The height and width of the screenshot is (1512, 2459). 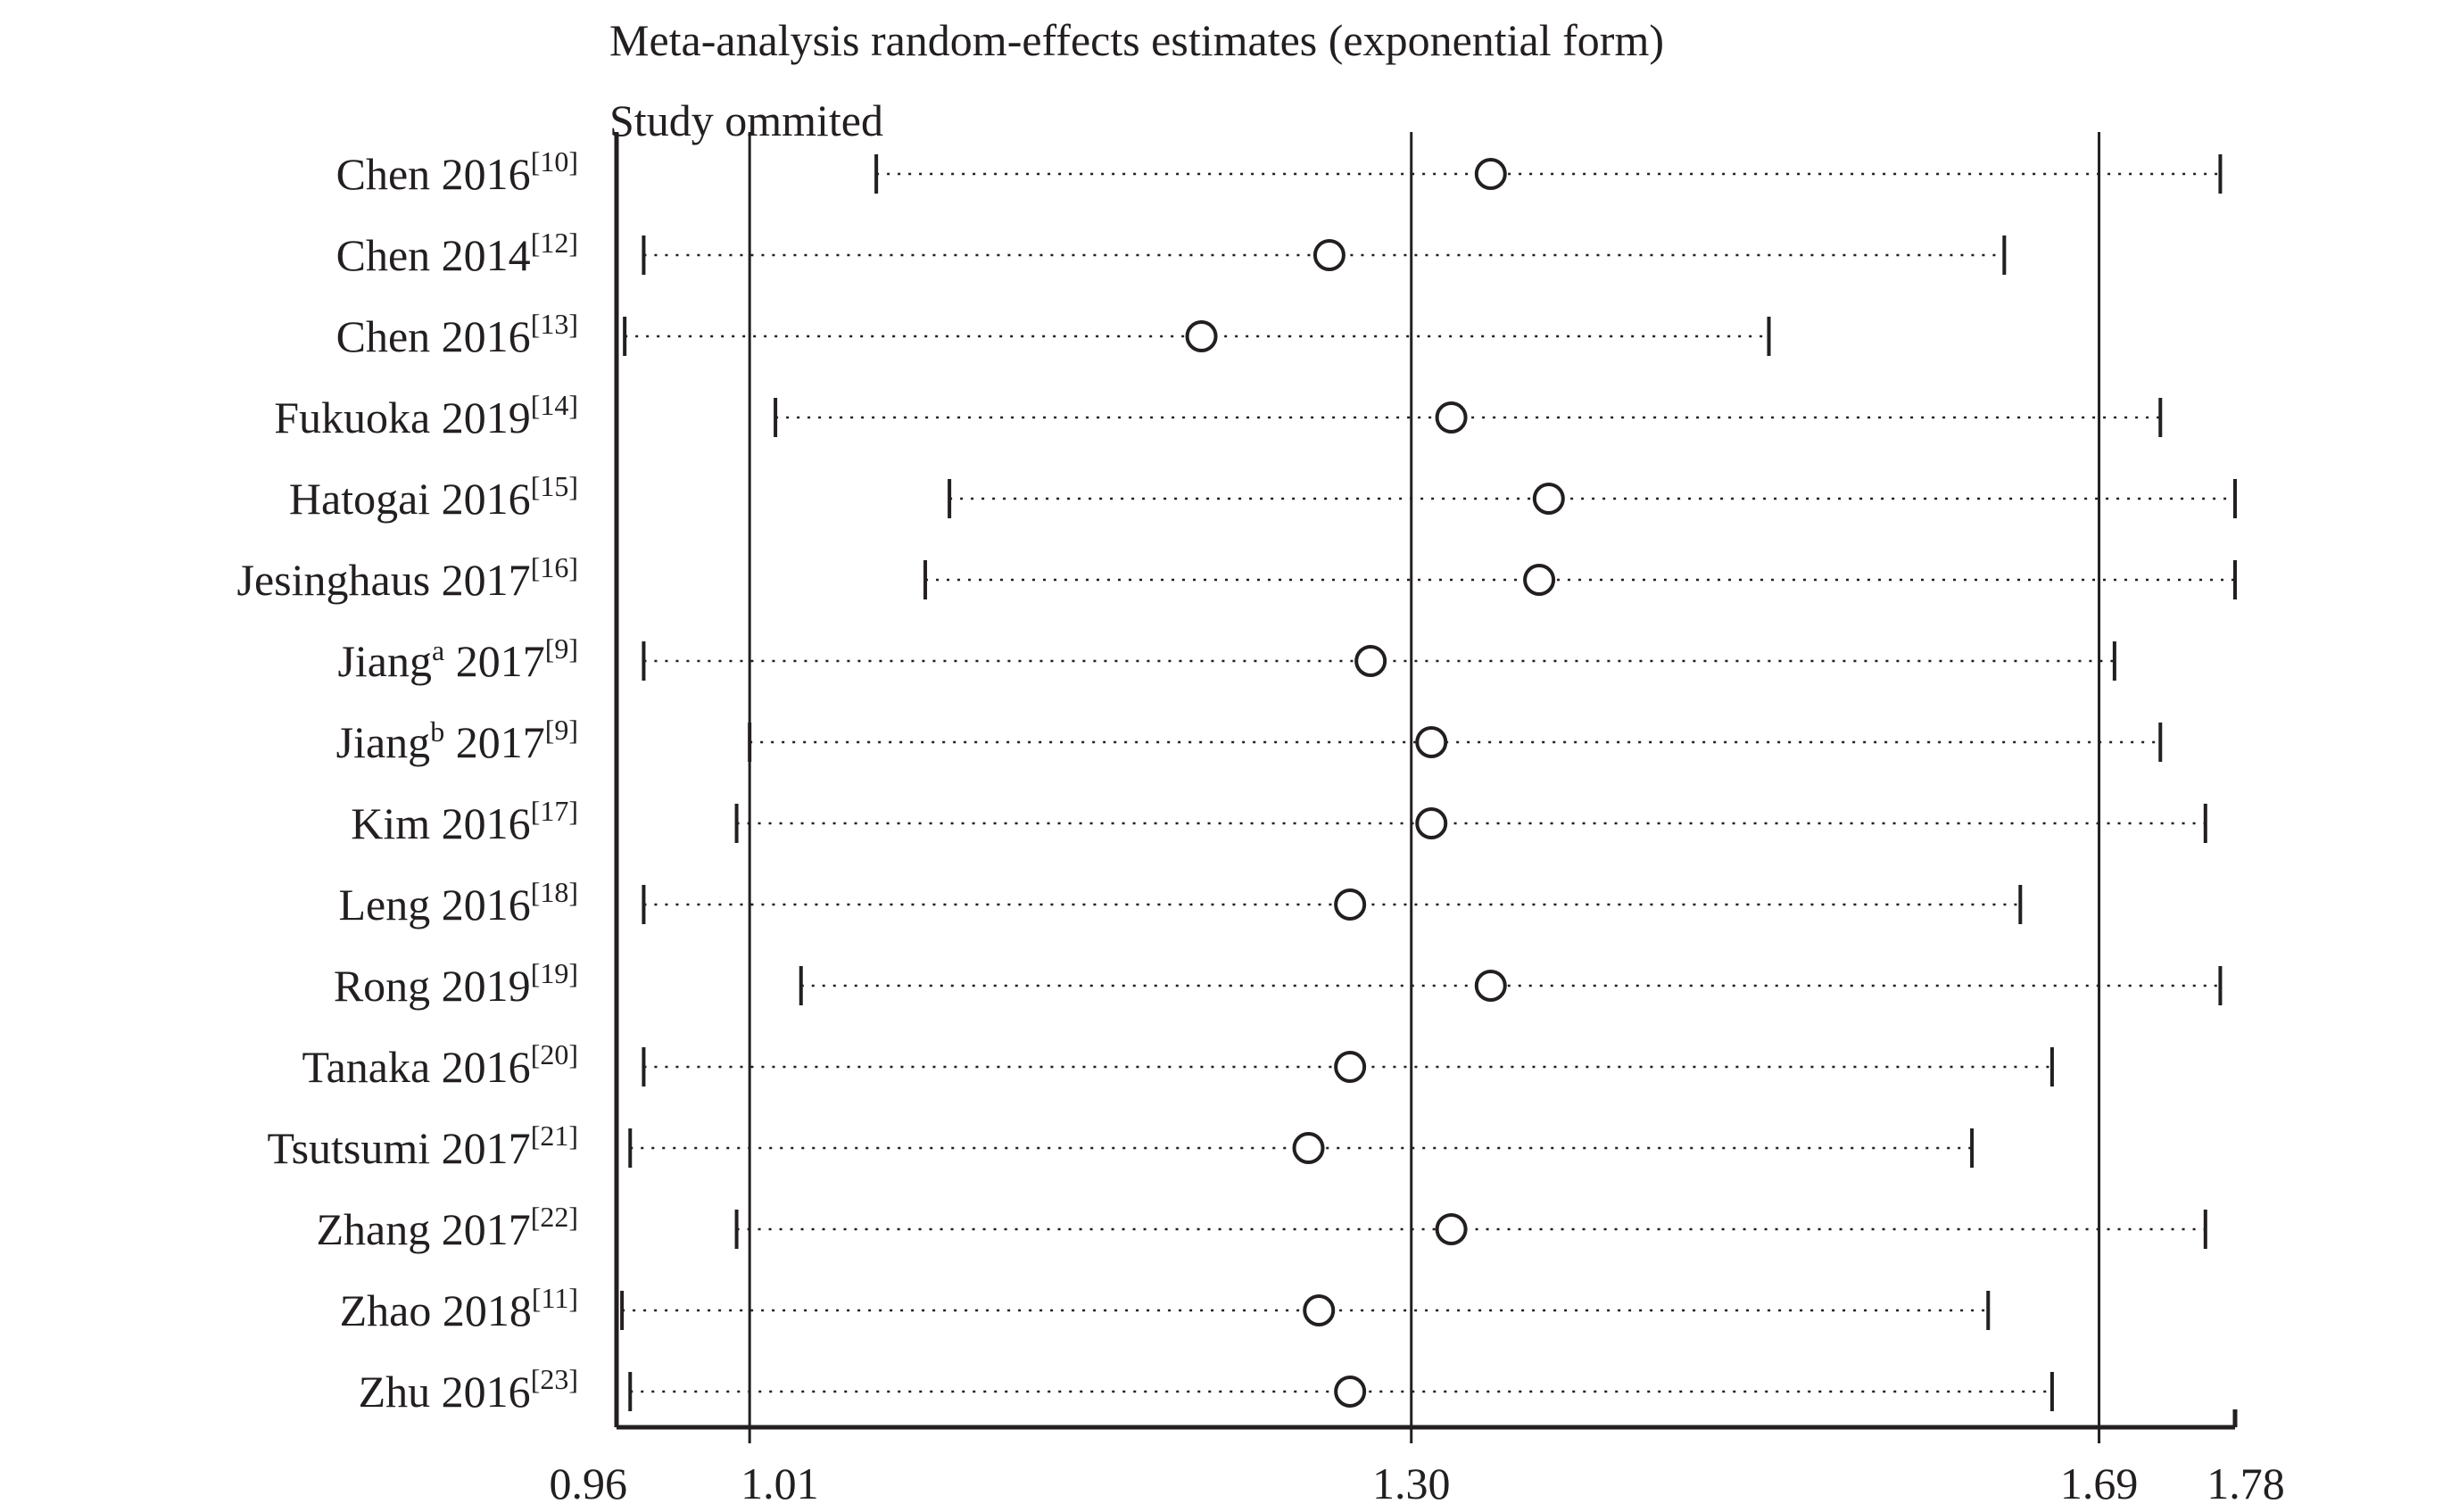 What do you see at coordinates (1411, 1483) in the screenshot?
I see `x-tick-label: 1.30` at bounding box center [1411, 1483].